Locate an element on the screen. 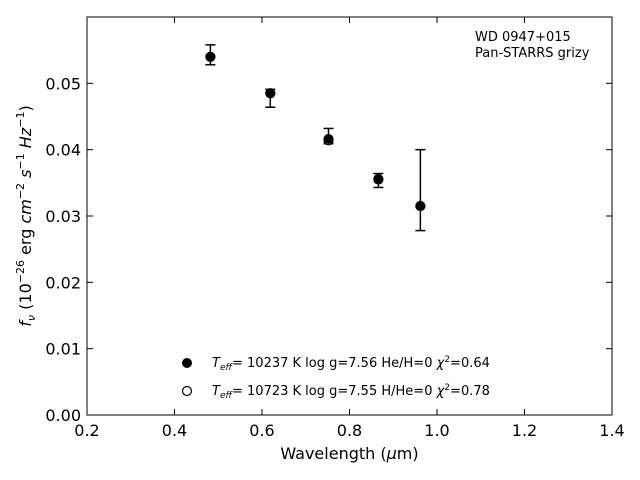 This screenshot has width=640, height=480. x-tick-label: 0.2 is located at coordinates (86, 430).